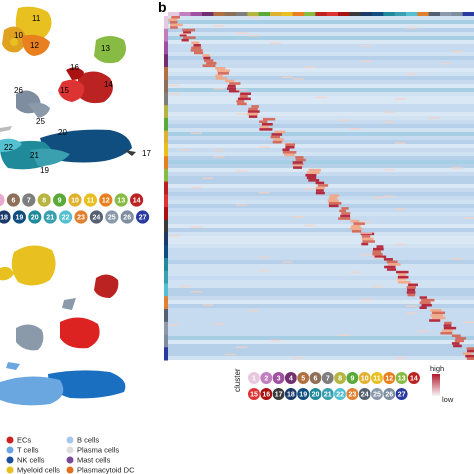  Describe the element at coordinates (448, 399) in the screenshot. I see `colorbar-low-label: low` at that location.